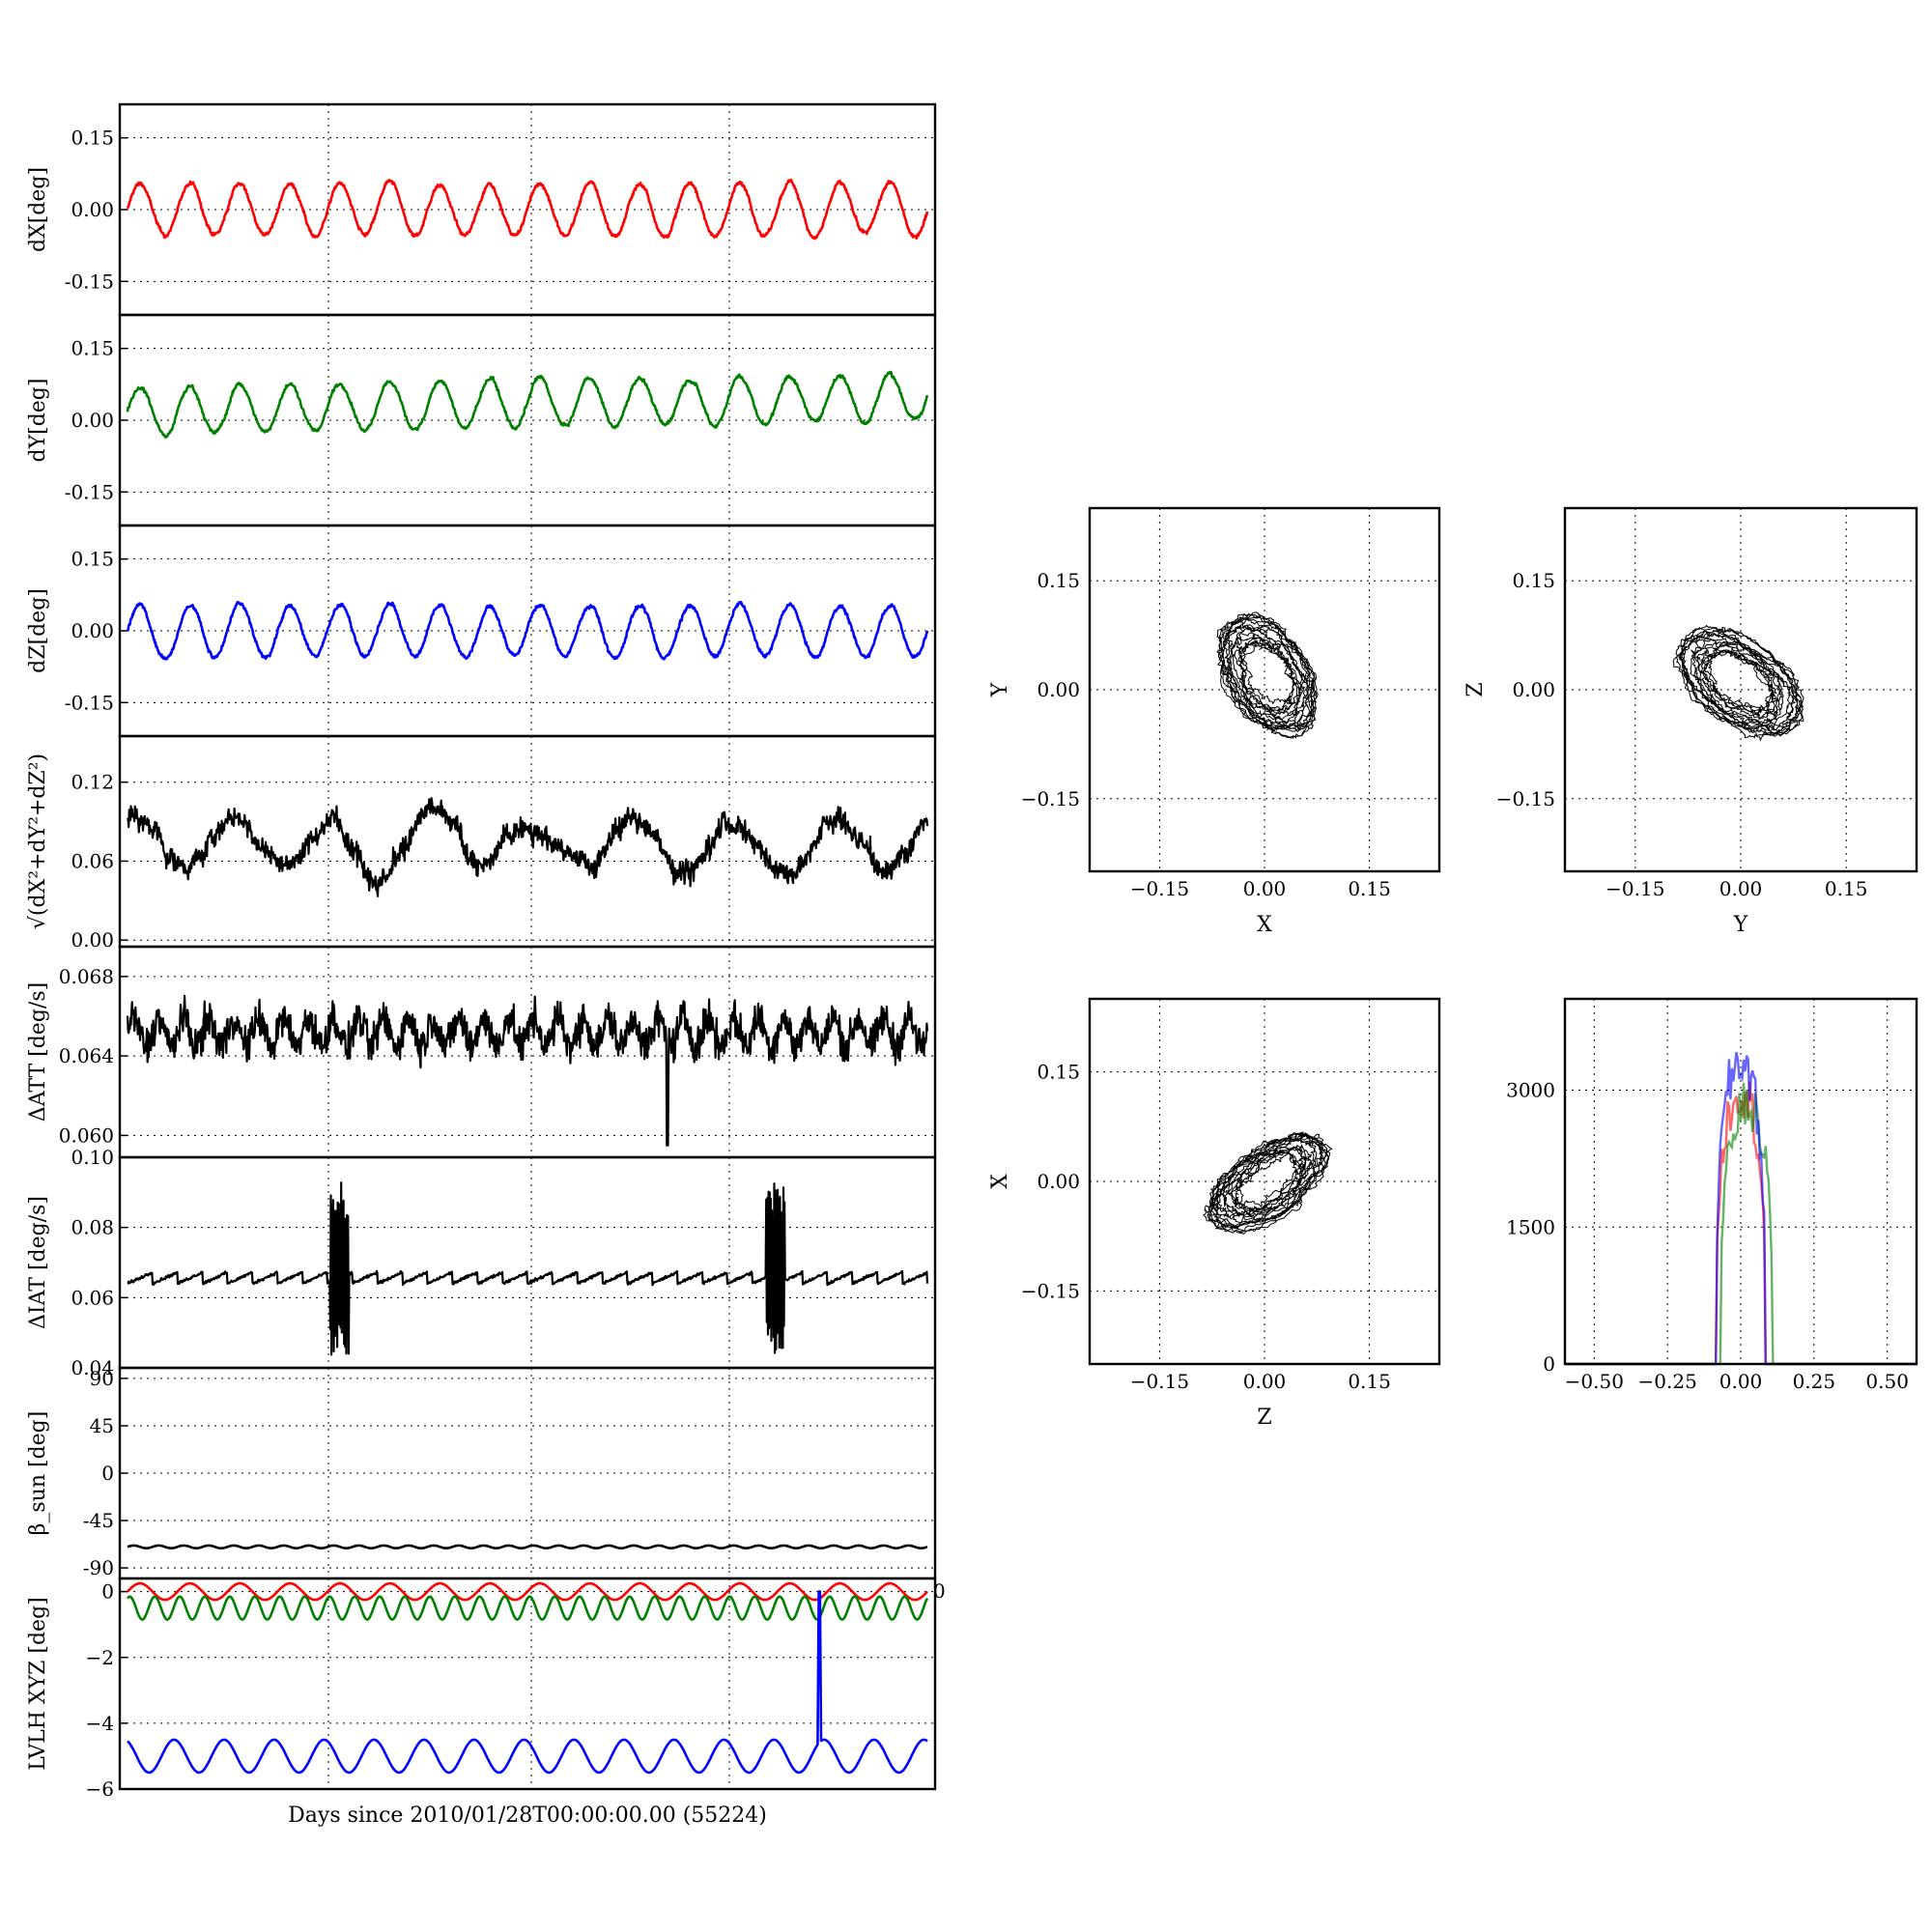 This screenshot has width=1932, height=1932. I want to click on datt-frame, so click(527, 1052).